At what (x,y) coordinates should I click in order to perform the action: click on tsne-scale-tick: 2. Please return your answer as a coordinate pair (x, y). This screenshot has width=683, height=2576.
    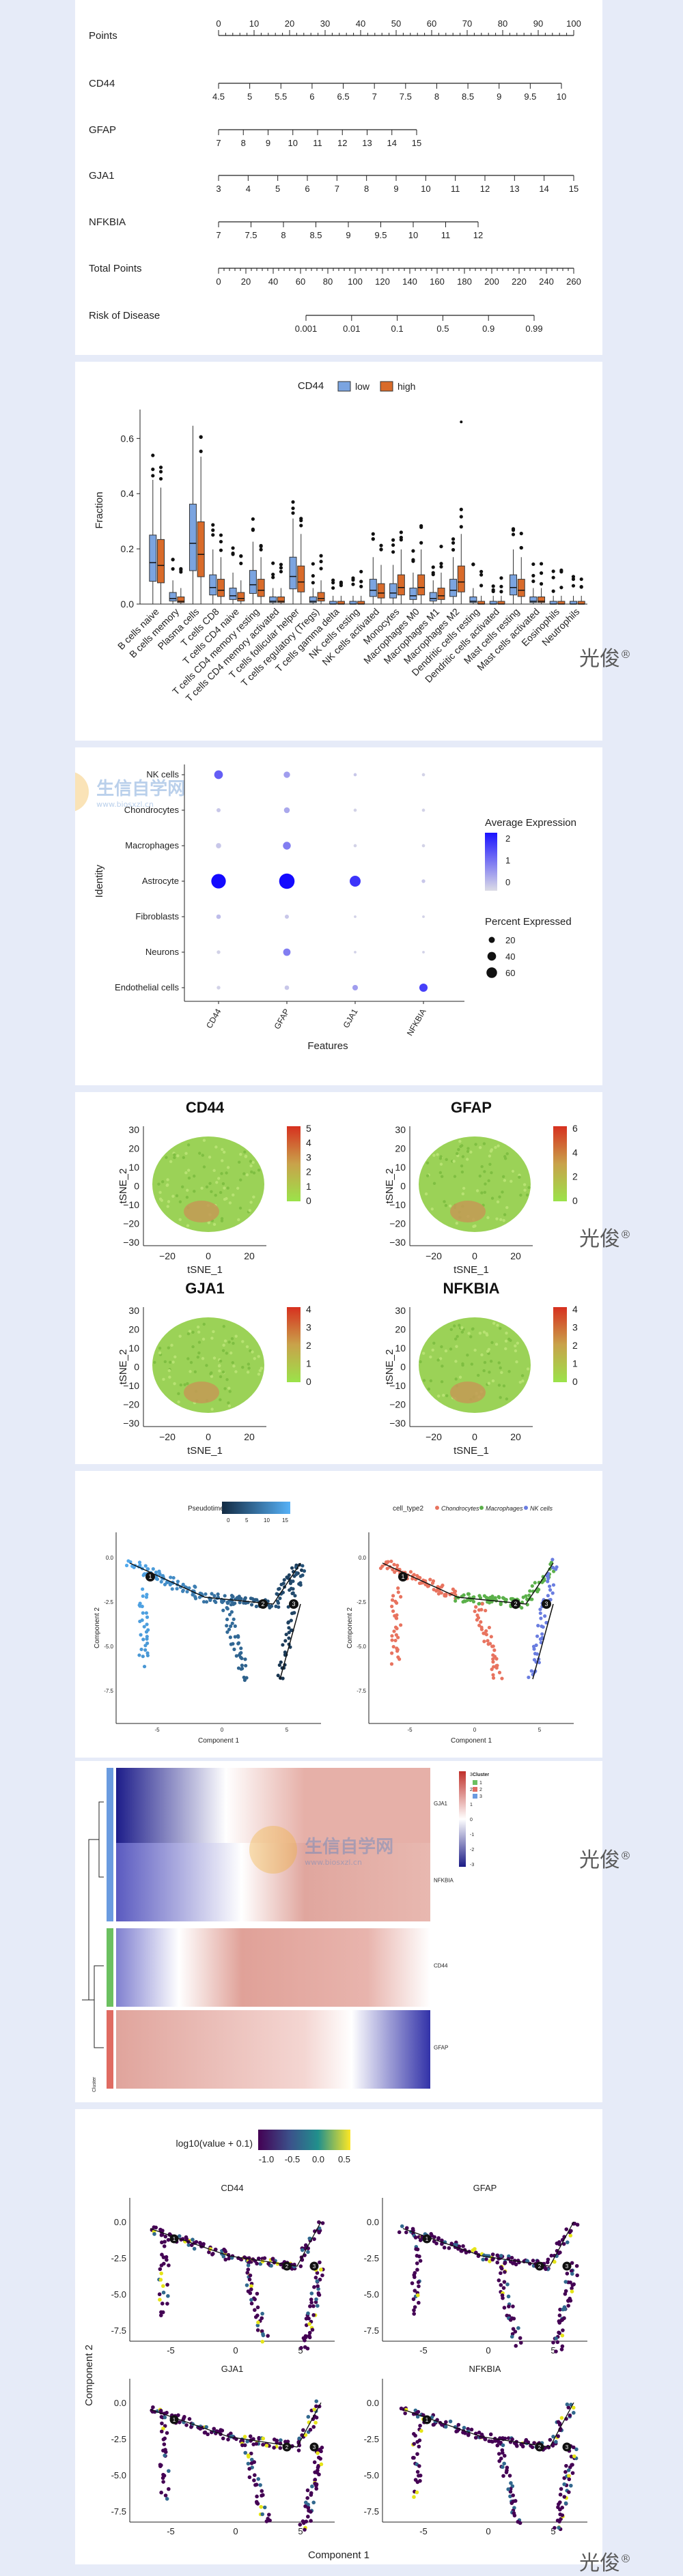
    Looking at the image, I should click on (575, 1345).